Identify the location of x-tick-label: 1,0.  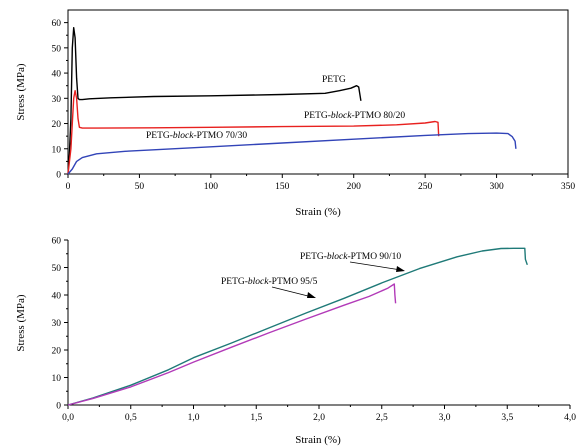
(194, 418).